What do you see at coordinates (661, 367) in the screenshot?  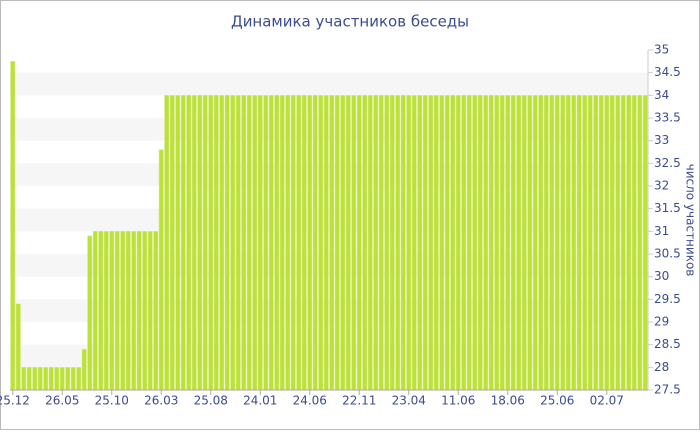 I see `y-tick-label: 28` at bounding box center [661, 367].